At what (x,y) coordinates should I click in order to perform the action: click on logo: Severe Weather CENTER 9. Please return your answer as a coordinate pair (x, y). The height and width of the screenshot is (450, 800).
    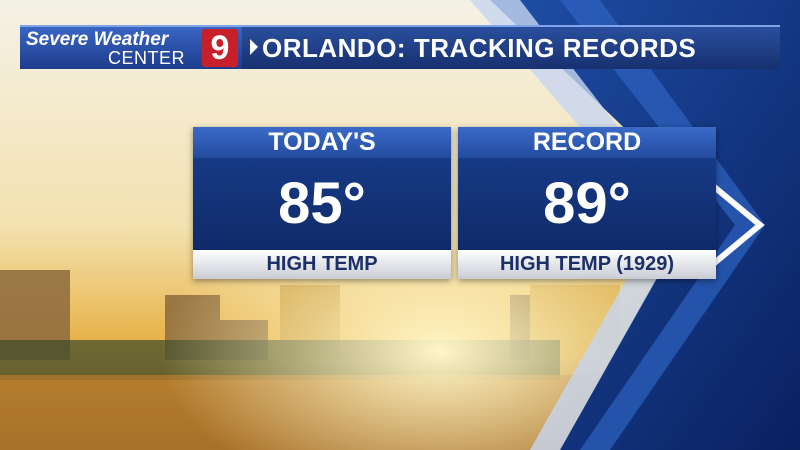
    Looking at the image, I should click on (131, 48).